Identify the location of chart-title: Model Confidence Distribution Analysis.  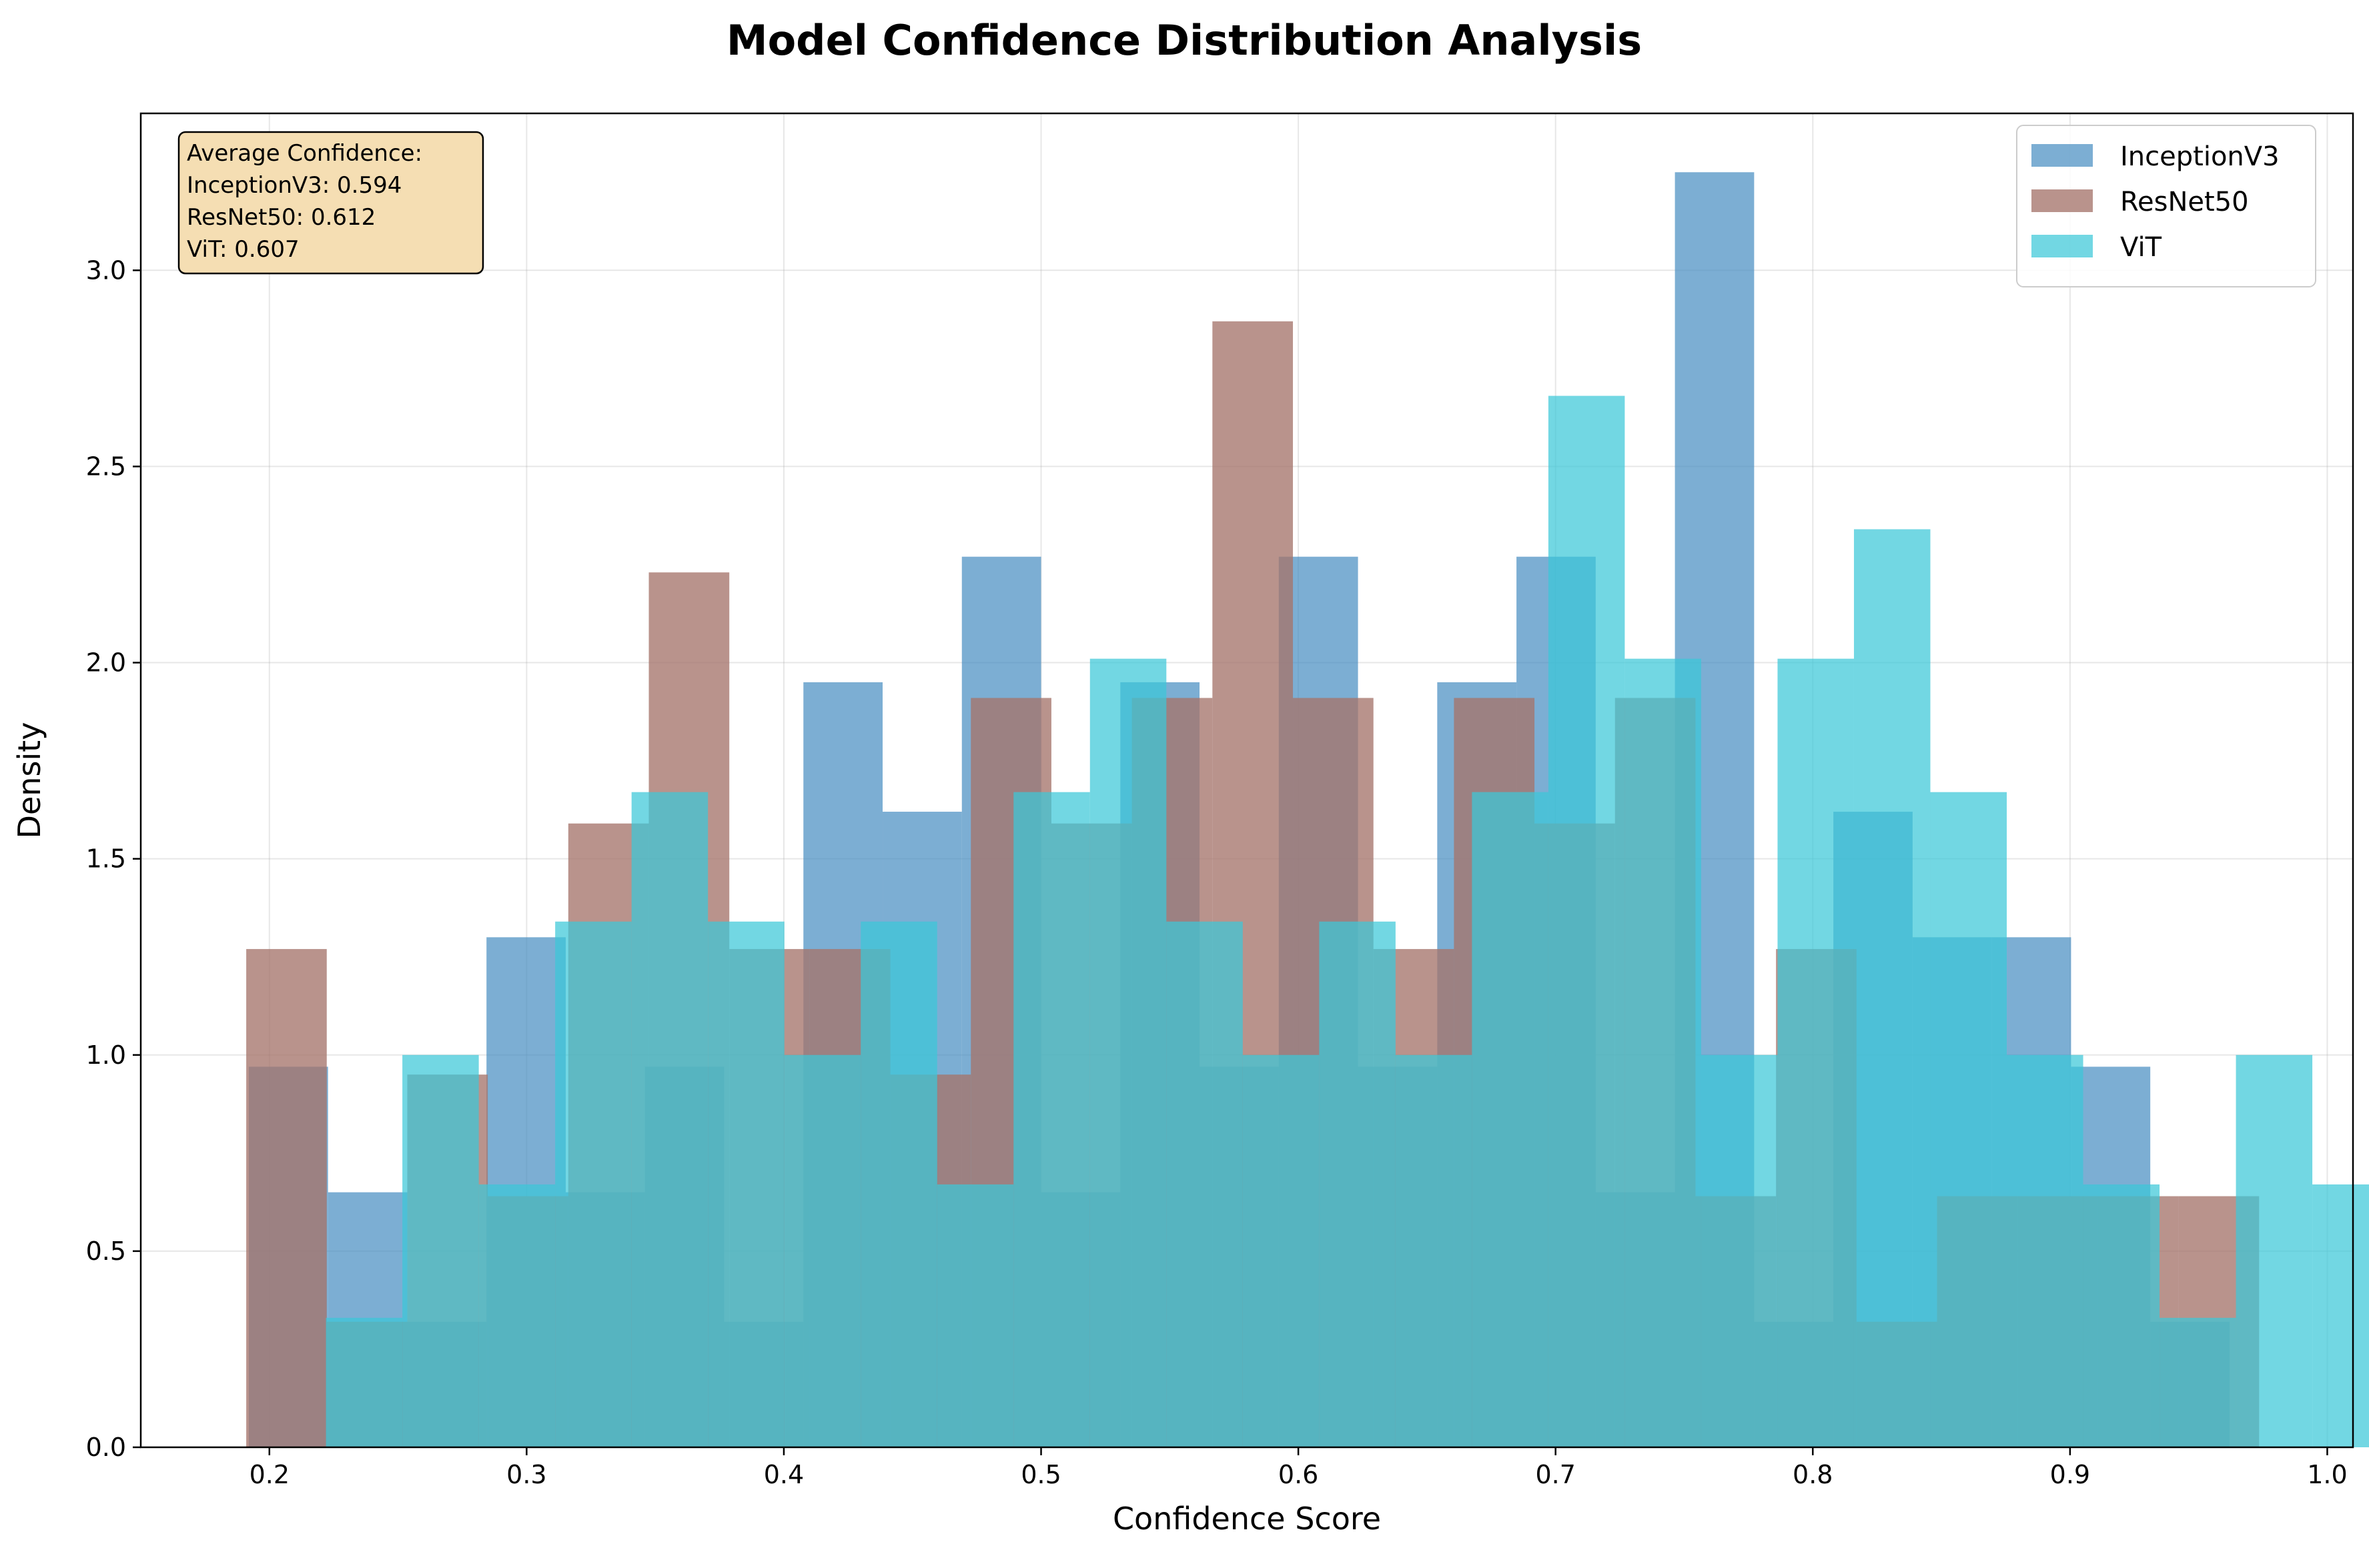
(1184, 40).